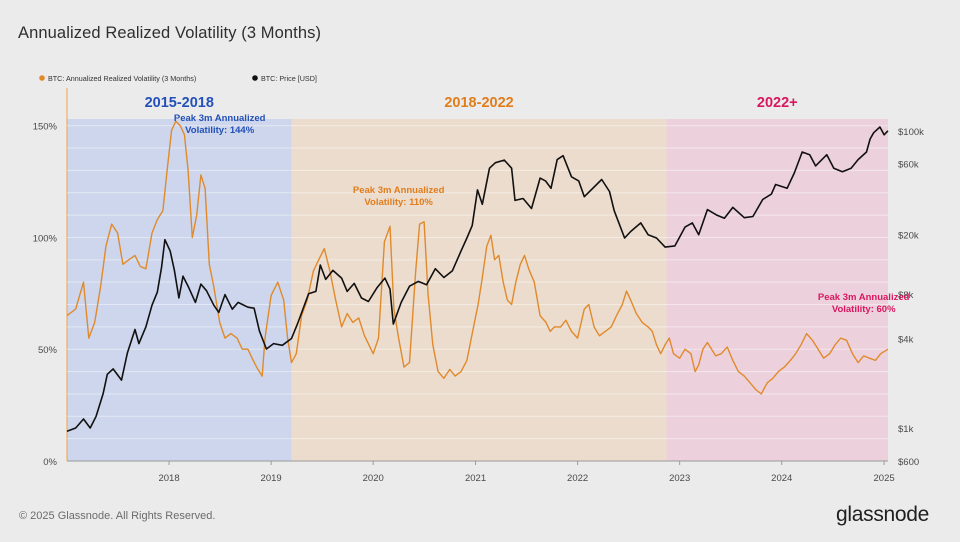 Image resolution: width=960 pixels, height=542 pixels. Describe the element at coordinates (906, 295) in the screenshot. I see `y-right-tick-label: $8k` at that location.